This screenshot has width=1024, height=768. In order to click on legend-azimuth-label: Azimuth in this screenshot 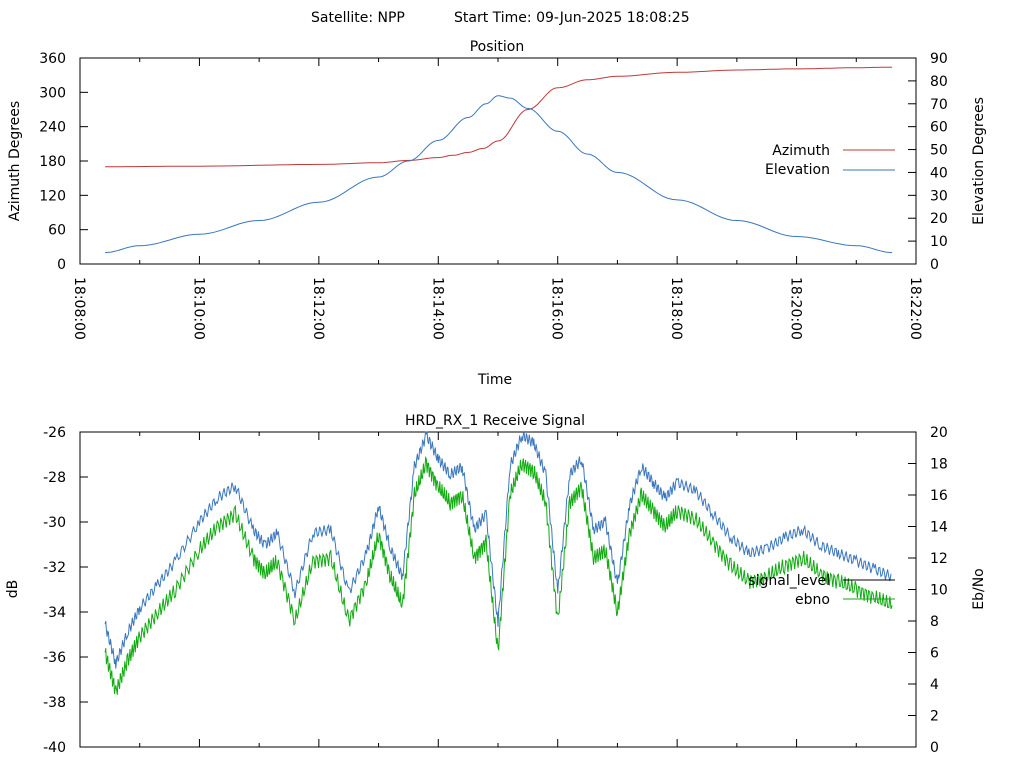, I will do `click(801, 151)`.